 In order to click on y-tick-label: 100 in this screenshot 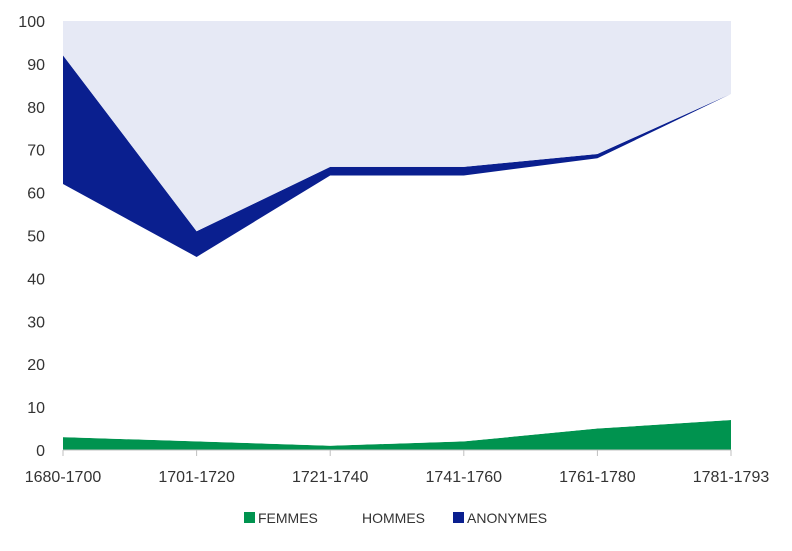, I will do `click(31, 22)`.